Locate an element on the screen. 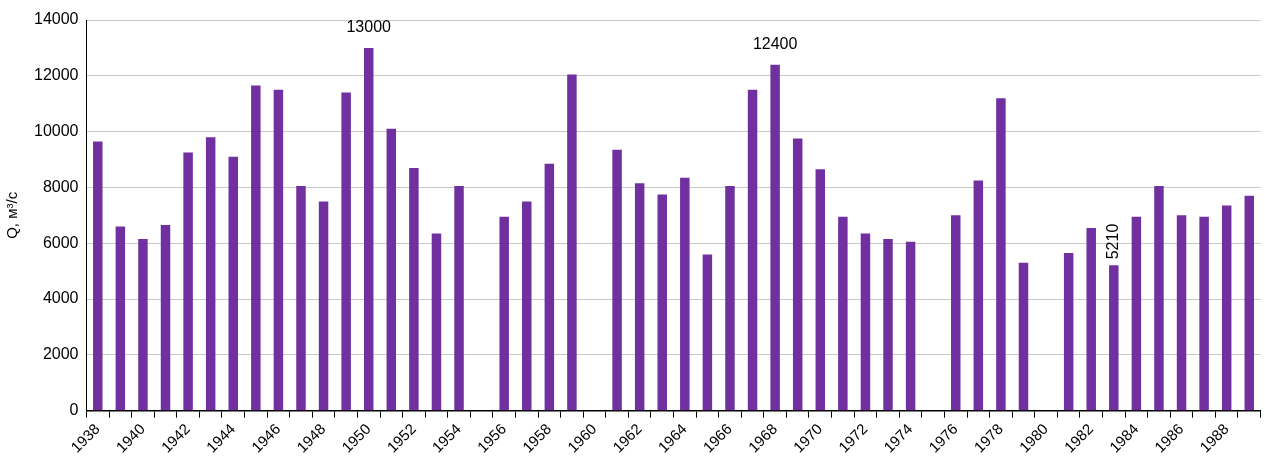 The width and height of the screenshot is (1265, 460). data-label: 5210 is located at coordinates (1113, 241).